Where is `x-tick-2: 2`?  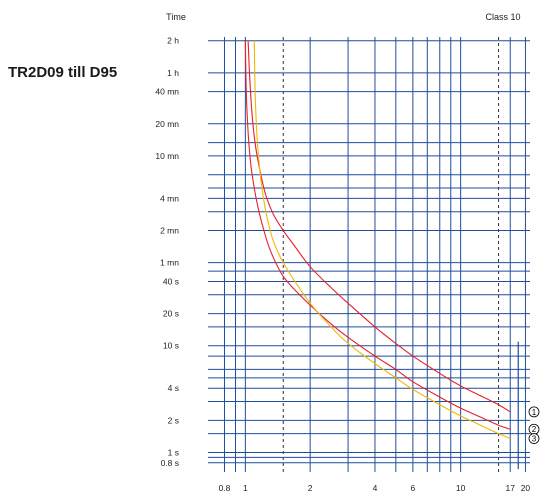 x-tick-2: 2 is located at coordinates (310, 488).